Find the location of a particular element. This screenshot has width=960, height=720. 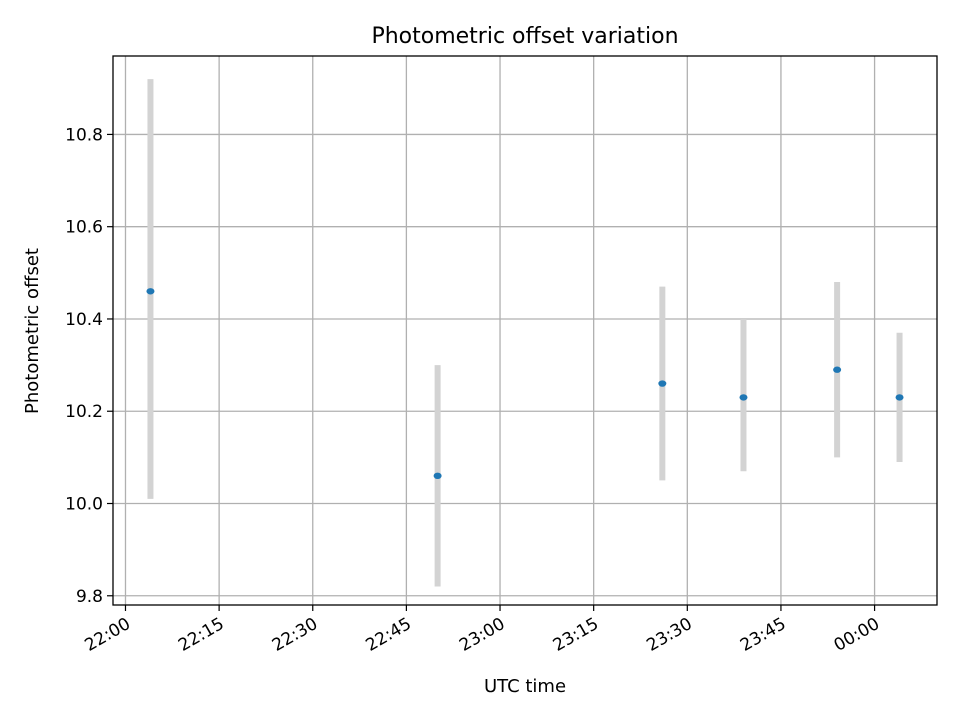

x-tick-label: 00:00 is located at coordinates (857, 635).